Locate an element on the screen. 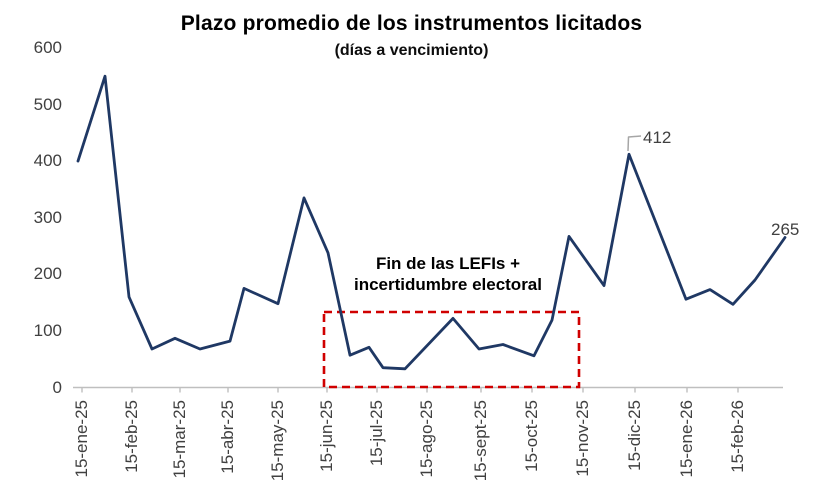 The image size is (823, 503). x-axis-tick-label: 15-ago-25 is located at coordinates (426, 439).